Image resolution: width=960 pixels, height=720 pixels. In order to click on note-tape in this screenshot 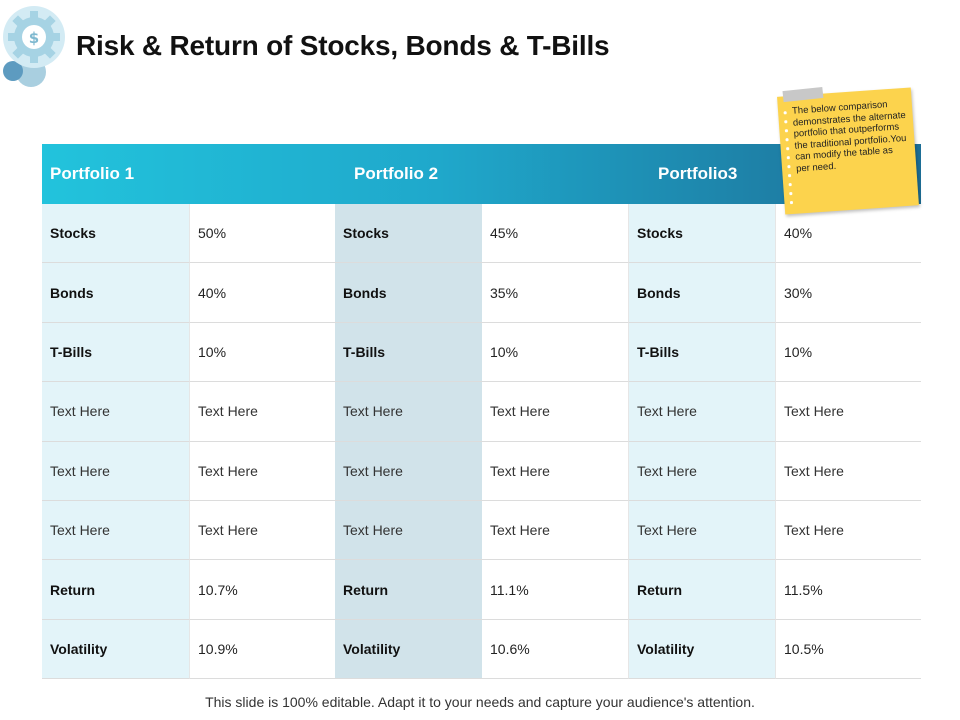, I will do `click(803, 94)`.